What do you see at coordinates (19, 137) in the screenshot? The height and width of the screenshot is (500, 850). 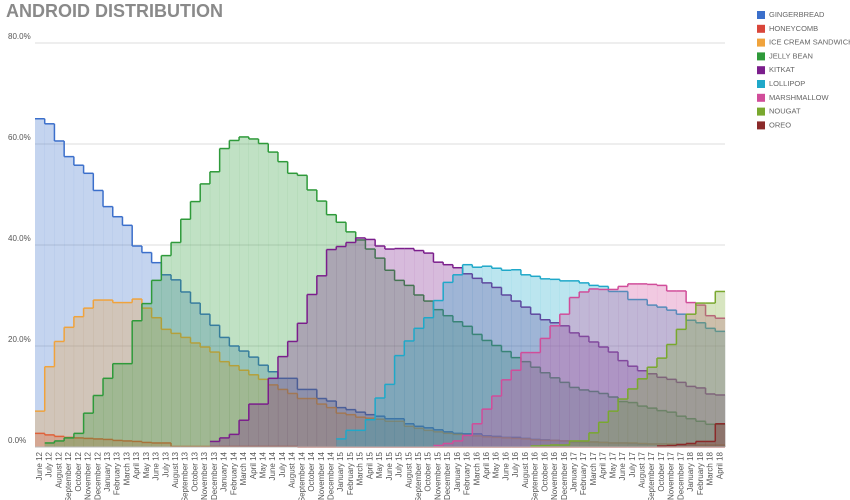 I see `y-tick-label: 60.0%` at bounding box center [19, 137].